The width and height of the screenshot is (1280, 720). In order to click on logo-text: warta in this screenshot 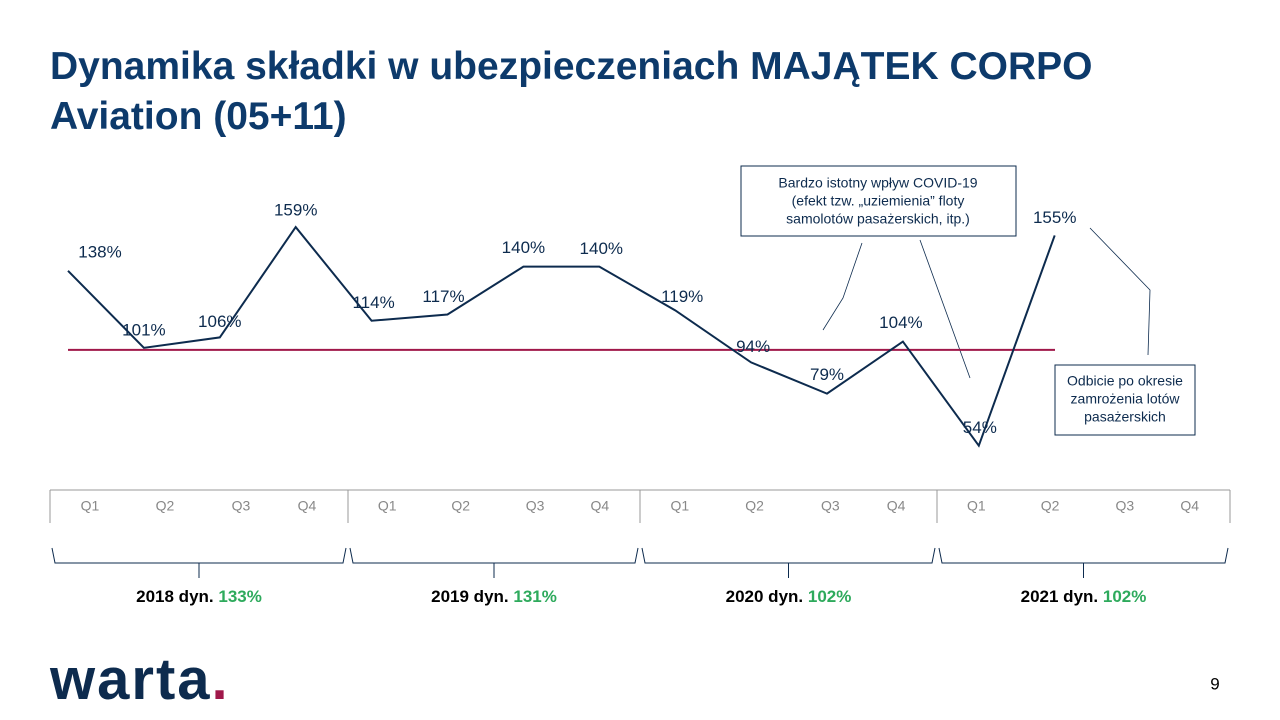, I will do `click(130, 679)`.